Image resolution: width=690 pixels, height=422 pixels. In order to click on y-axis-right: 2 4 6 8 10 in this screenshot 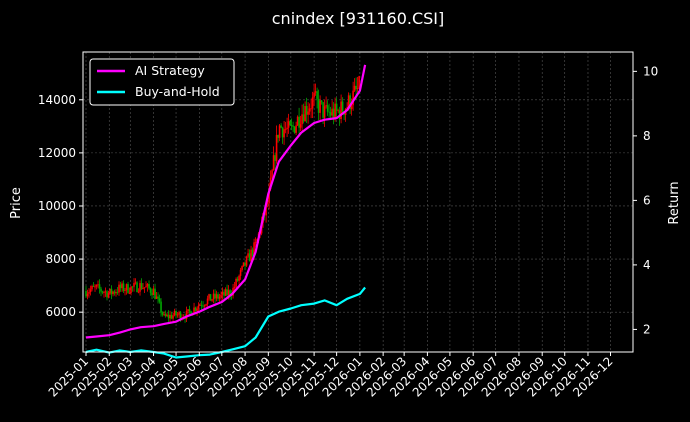, I will do `click(645, 200)`.